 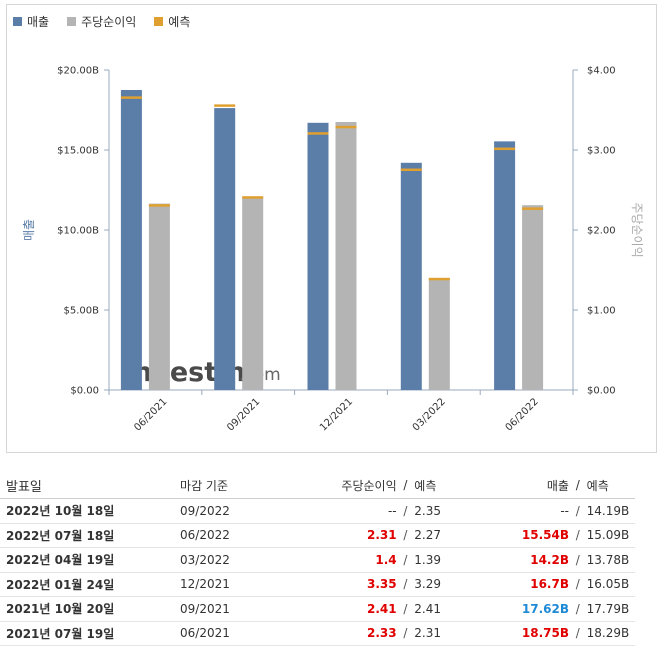 What do you see at coordinates (545, 608) in the screenshot?
I see `cell-revenue: 17.62B` at bounding box center [545, 608].